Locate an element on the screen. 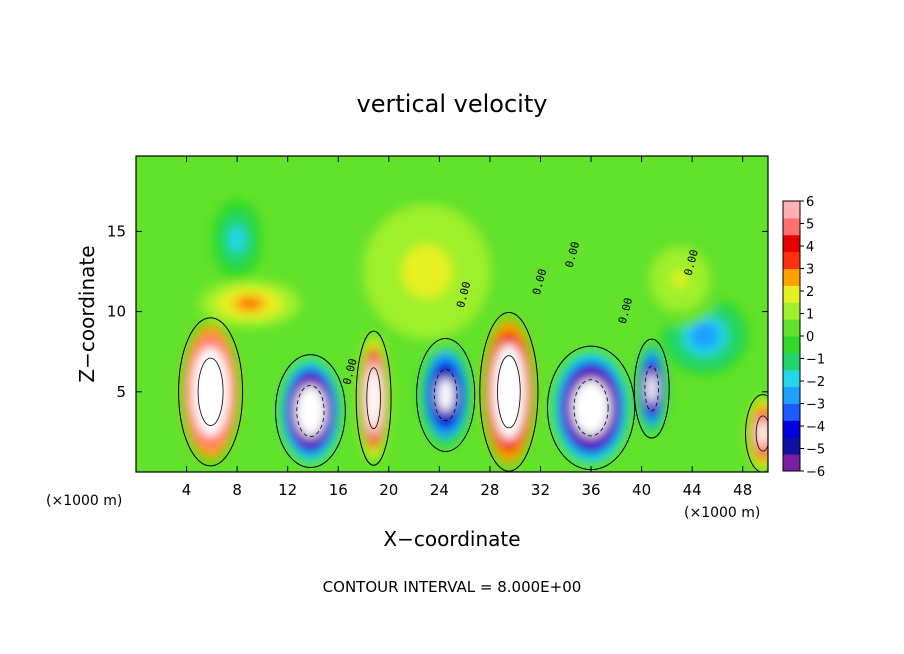  colorbar-label: 6 is located at coordinates (810, 202).